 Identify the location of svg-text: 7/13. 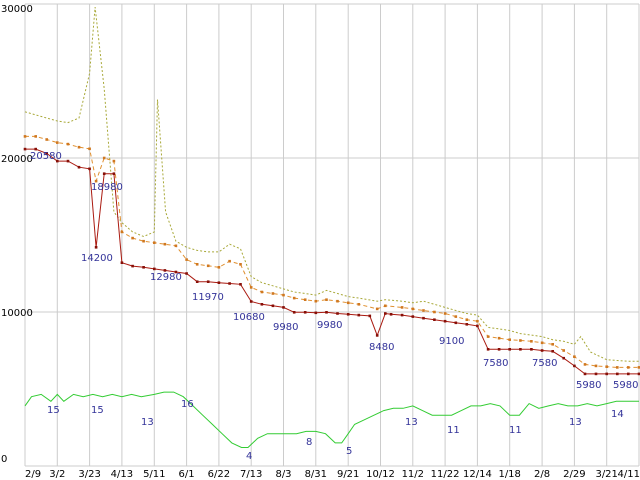
(251, 474).